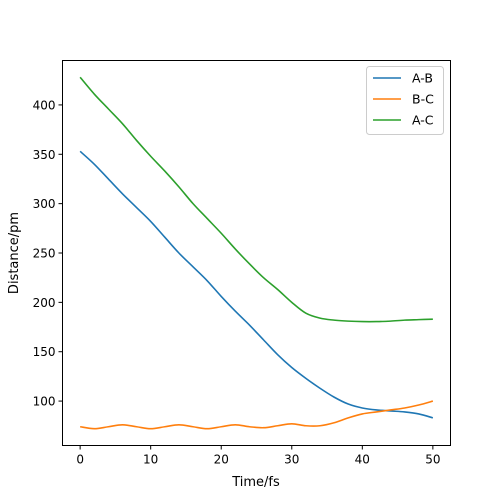 The image size is (500, 500). I want to click on y-tick-label: 150, so click(44, 352).